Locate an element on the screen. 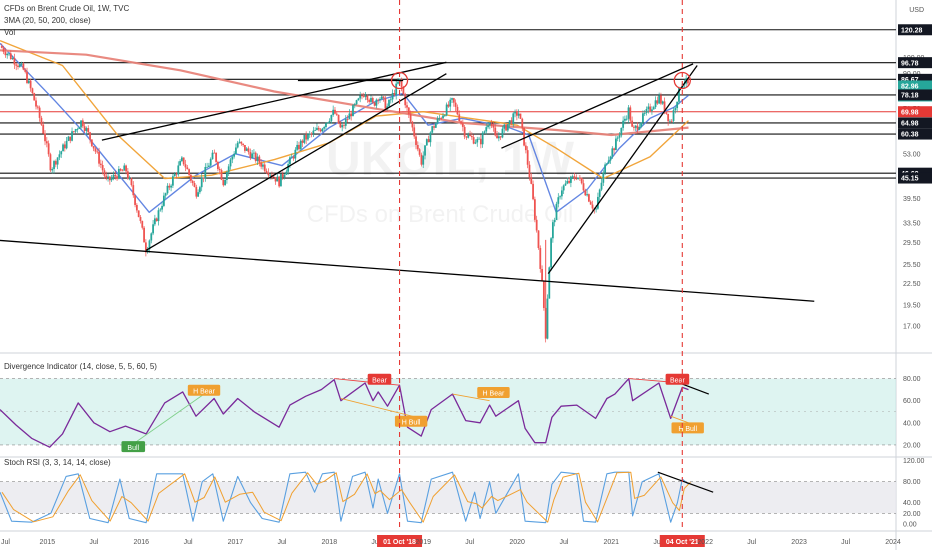 The height and width of the screenshot is (550, 932). vol-legend: Vol is located at coordinates (9, 32).